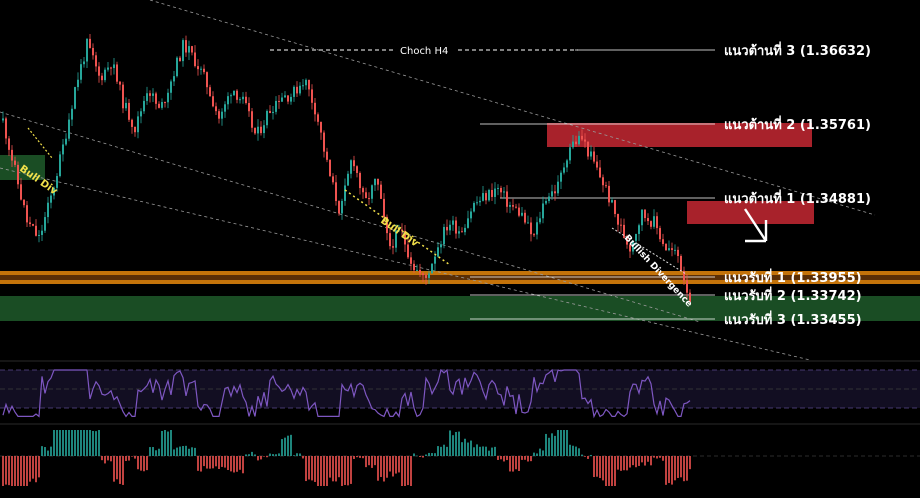 This screenshot has height=498, width=920. What do you see at coordinates (793, 277) in the screenshot?
I see `level-label-support-3: แนวรับที่ 1 (1.33955)` at bounding box center [793, 277].